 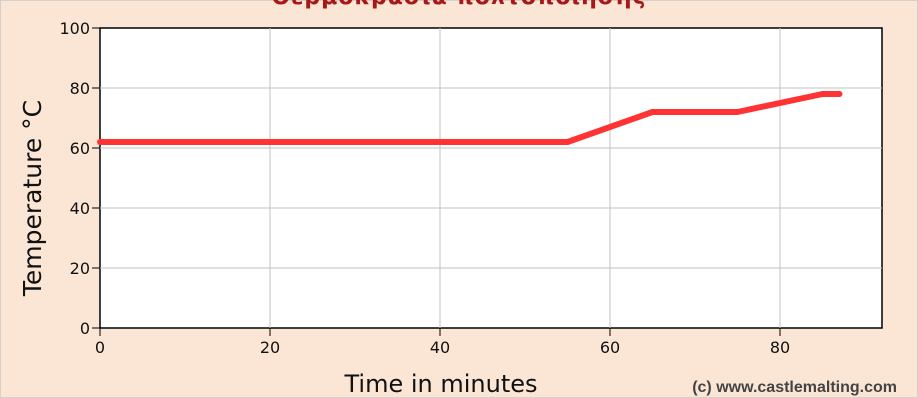 What do you see at coordinates (85, 328) in the screenshot?
I see `y-tick-label: 0` at bounding box center [85, 328].